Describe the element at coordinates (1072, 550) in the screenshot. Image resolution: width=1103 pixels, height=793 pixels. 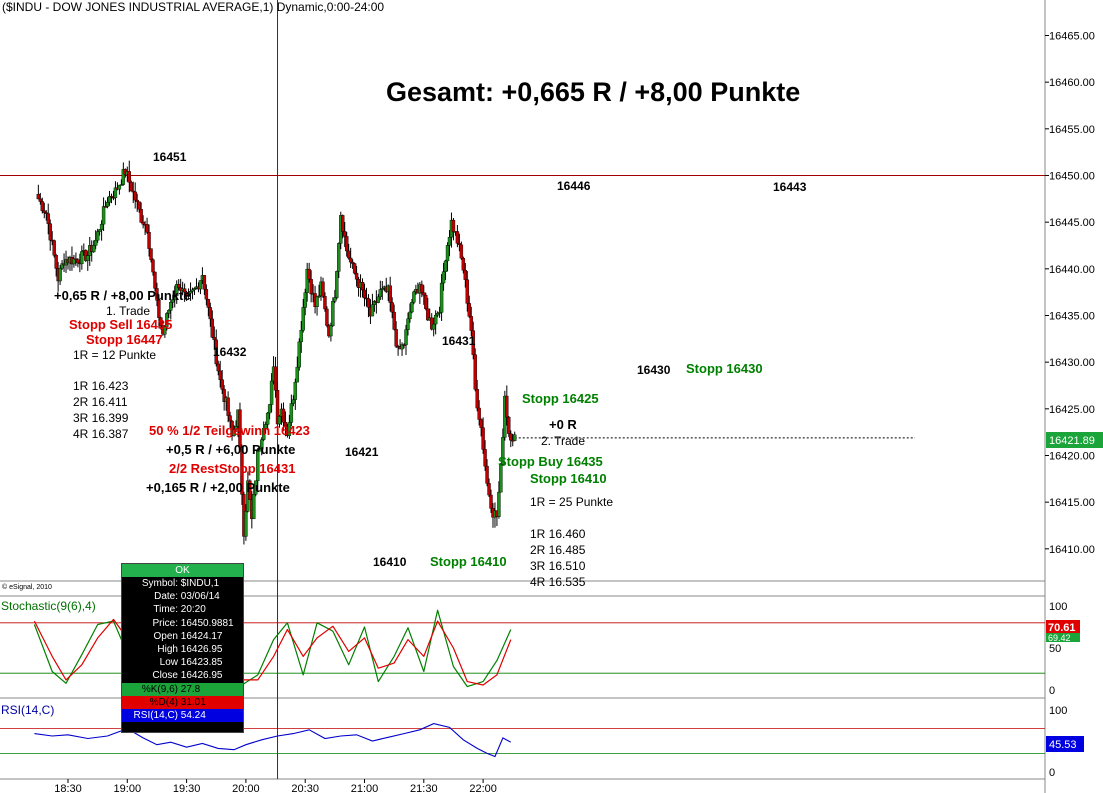
I see `price-tick-label: 16410.00` at that location.